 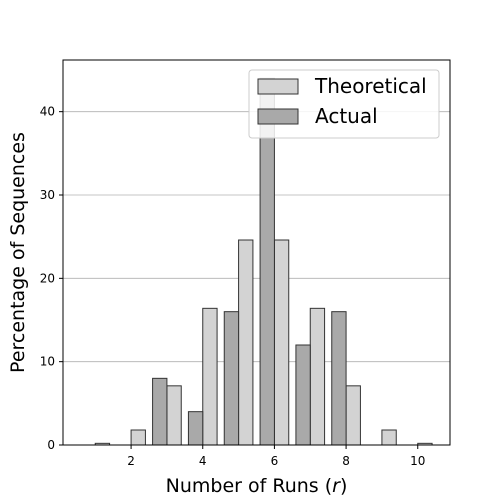 I want to click on y-axis-ticks: 0 10 20 30 40, so click(x=51, y=278).